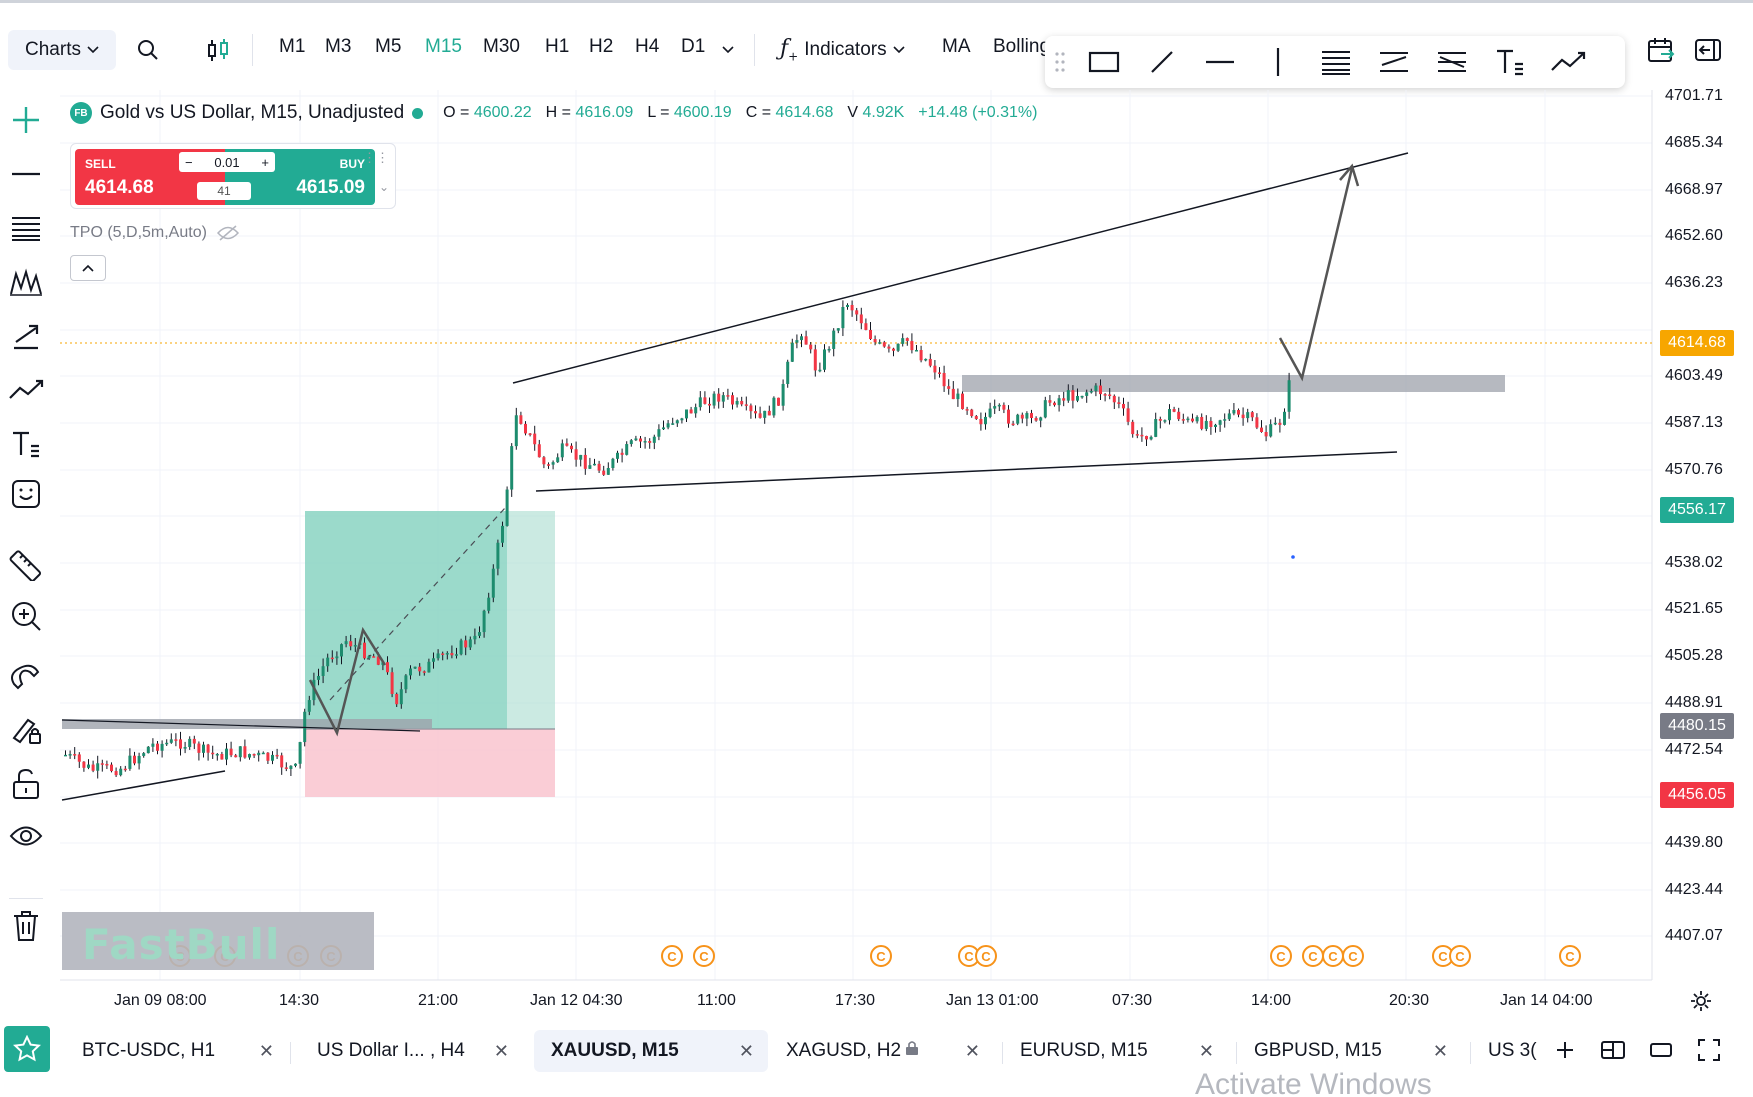 This screenshot has height=1097, width=1753. I want to click on eye-visibility-icon, so click(26, 836).